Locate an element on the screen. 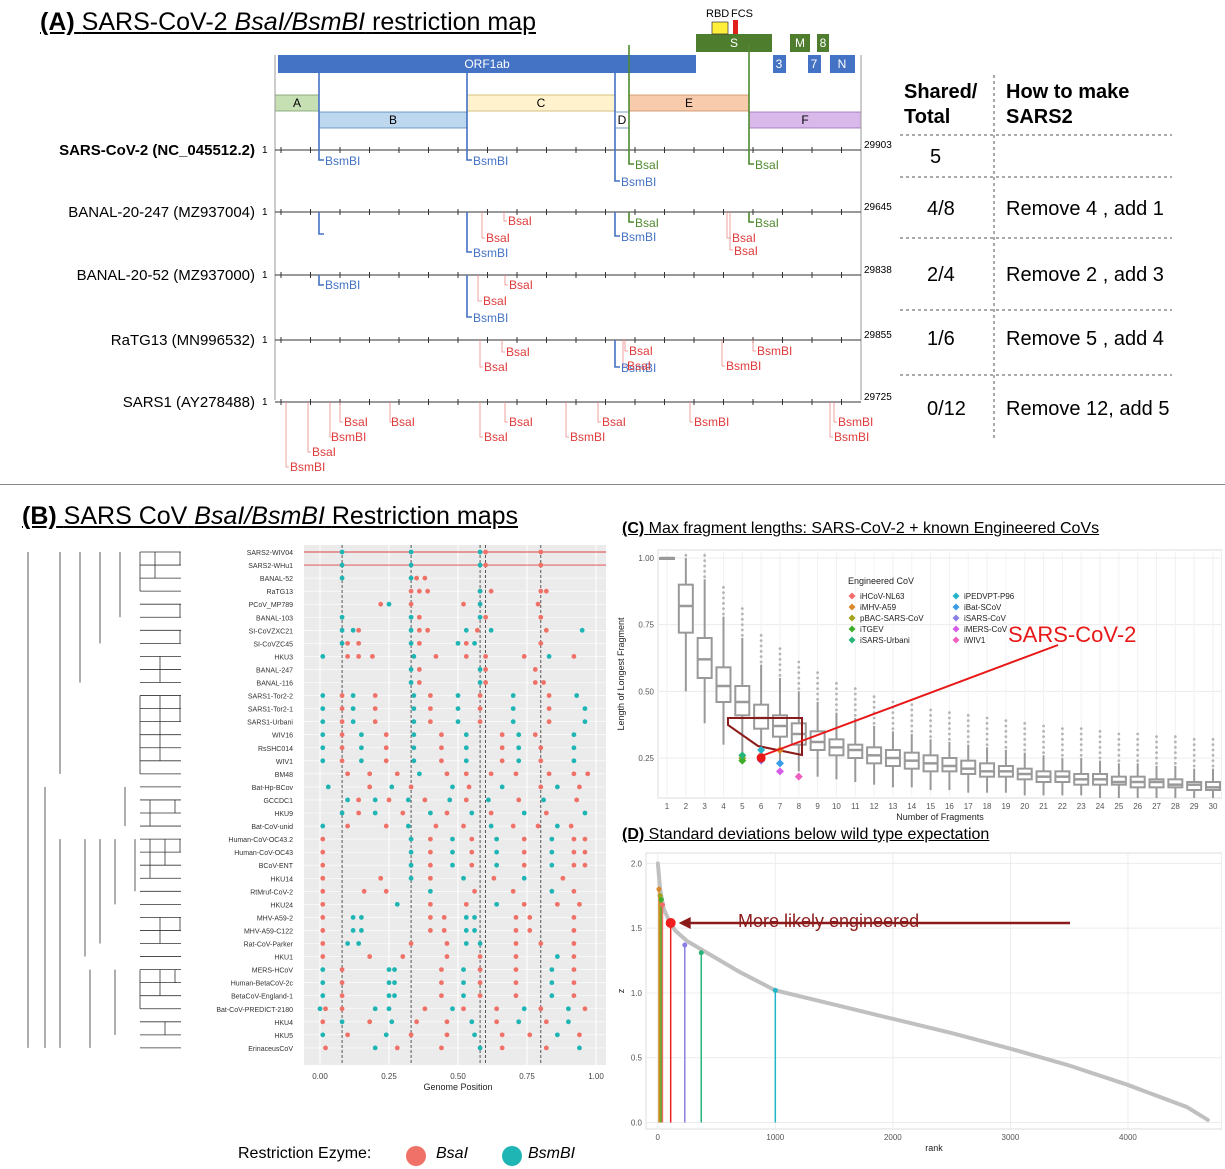 This screenshot has width=1225, height=1169. x-tick-label: 3 is located at coordinates (704, 806).